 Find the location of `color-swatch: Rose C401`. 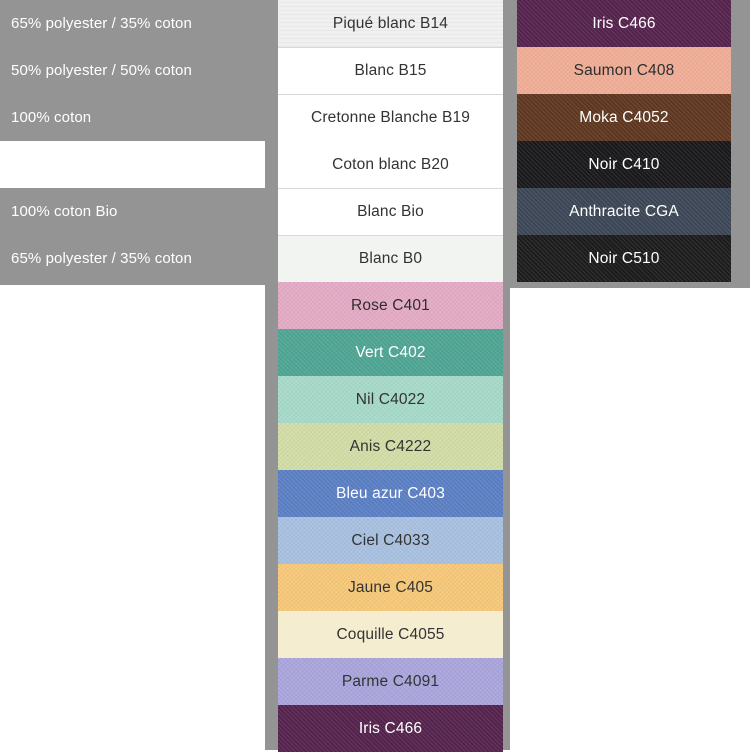

color-swatch: Rose C401 is located at coordinates (390, 305).